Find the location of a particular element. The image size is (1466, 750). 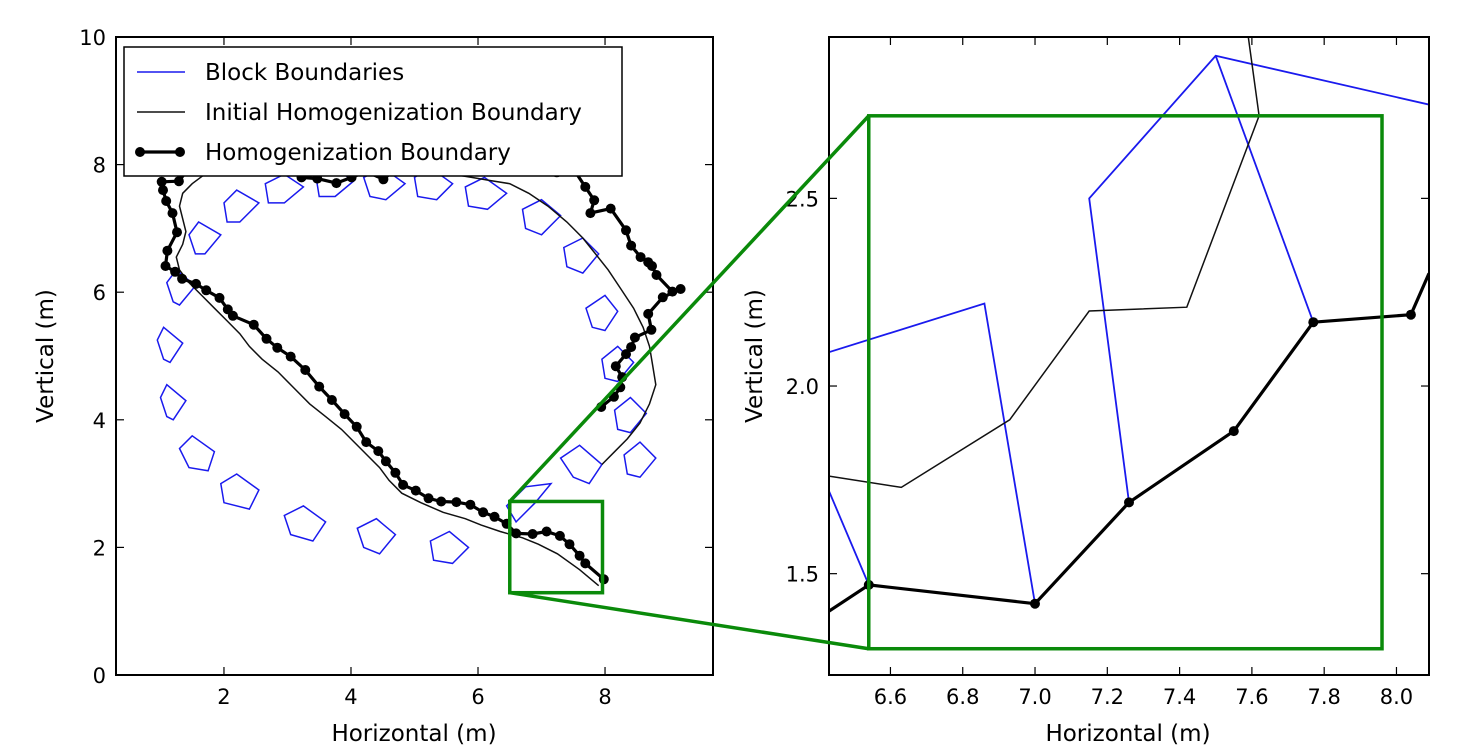

legend-label-initial: Initial Homogenization Boundary is located at coordinates (393, 113).